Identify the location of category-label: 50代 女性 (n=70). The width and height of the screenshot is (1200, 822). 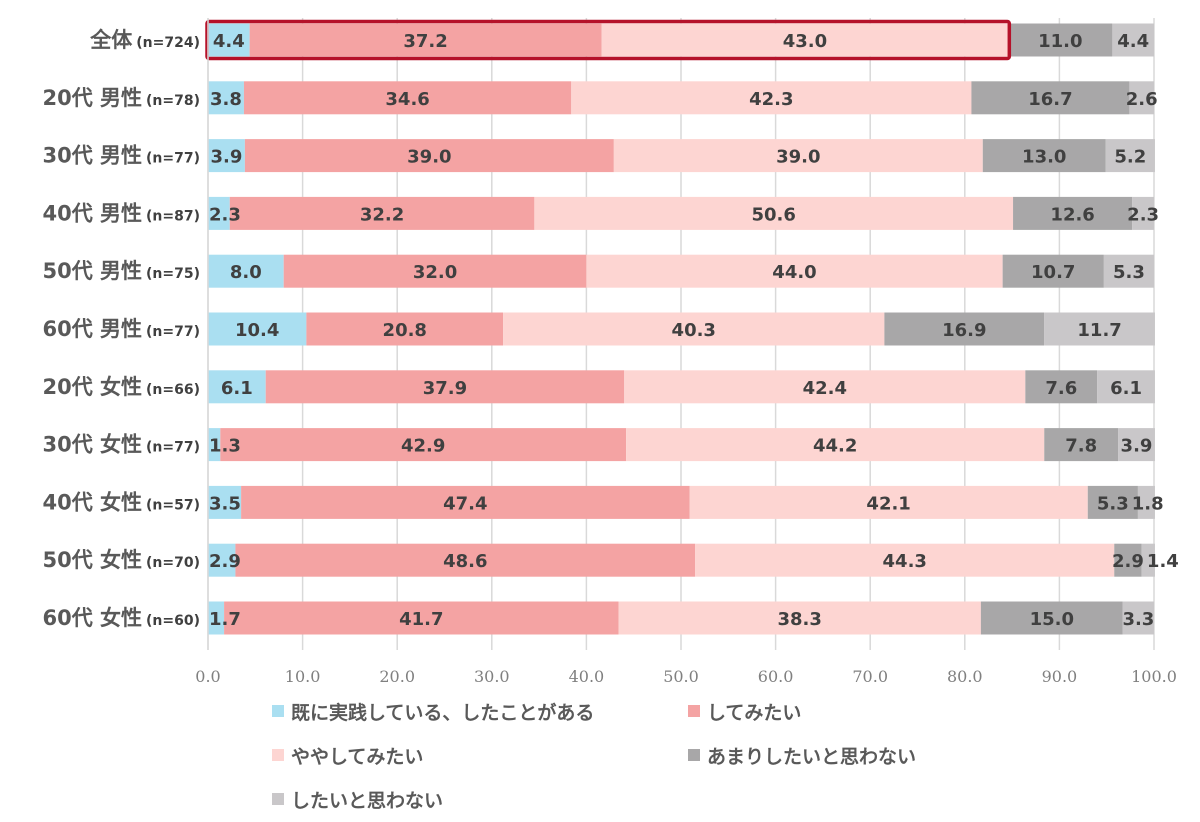
(121, 560).